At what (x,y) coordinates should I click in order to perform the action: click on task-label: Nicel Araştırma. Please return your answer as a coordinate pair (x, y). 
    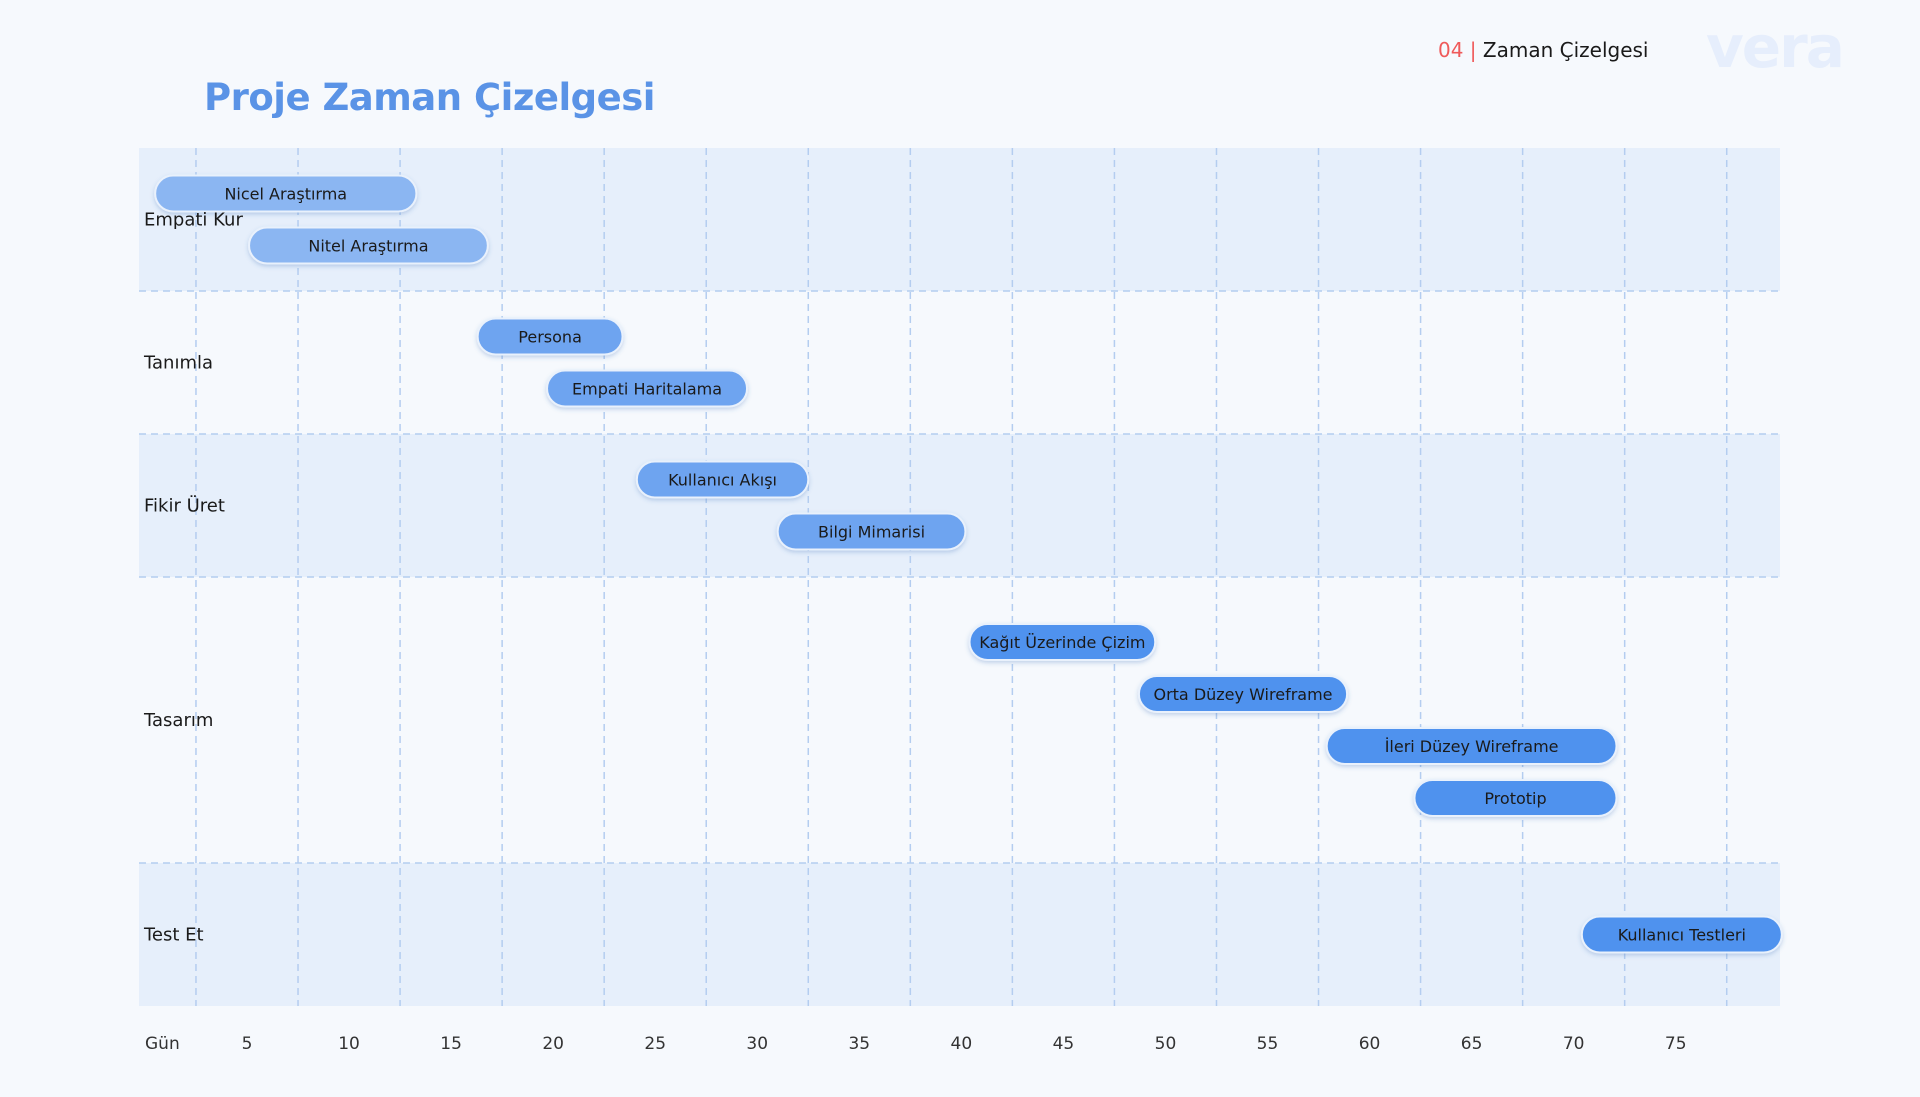
    Looking at the image, I should click on (285, 194).